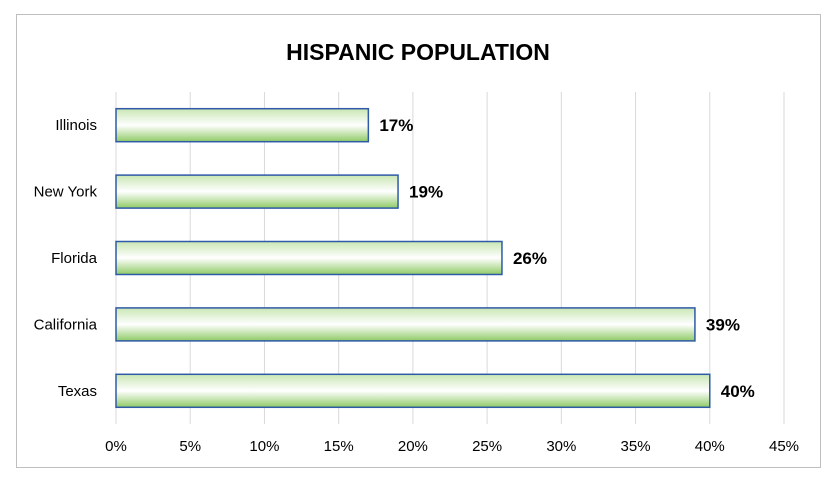  I want to click on x-tick-label: 0%, so click(116, 446).